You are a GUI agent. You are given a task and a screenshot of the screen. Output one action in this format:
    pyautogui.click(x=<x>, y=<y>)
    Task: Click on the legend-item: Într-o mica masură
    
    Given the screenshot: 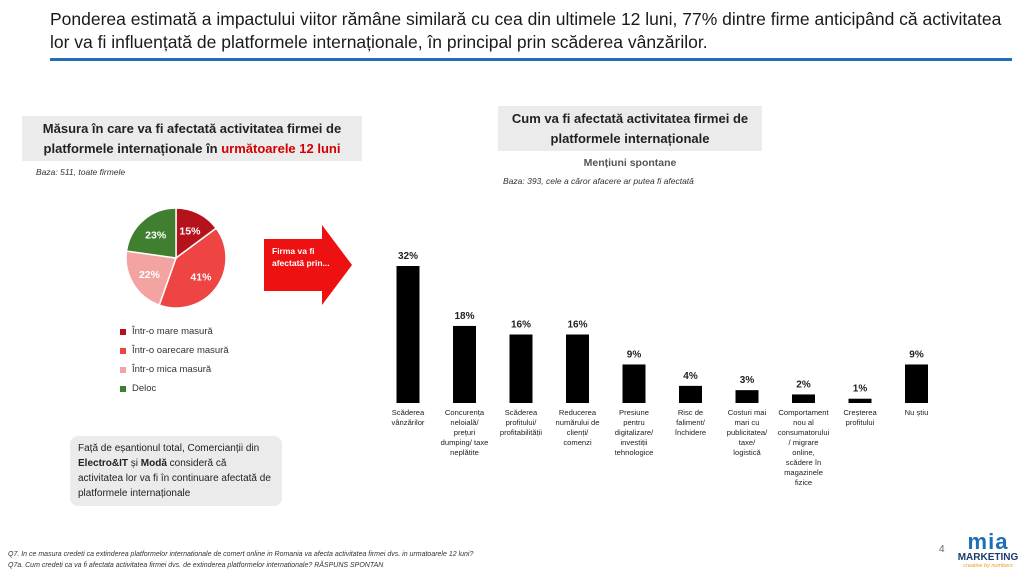 What is the action you would take?
    pyautogui.click(x=174, y=369)
    